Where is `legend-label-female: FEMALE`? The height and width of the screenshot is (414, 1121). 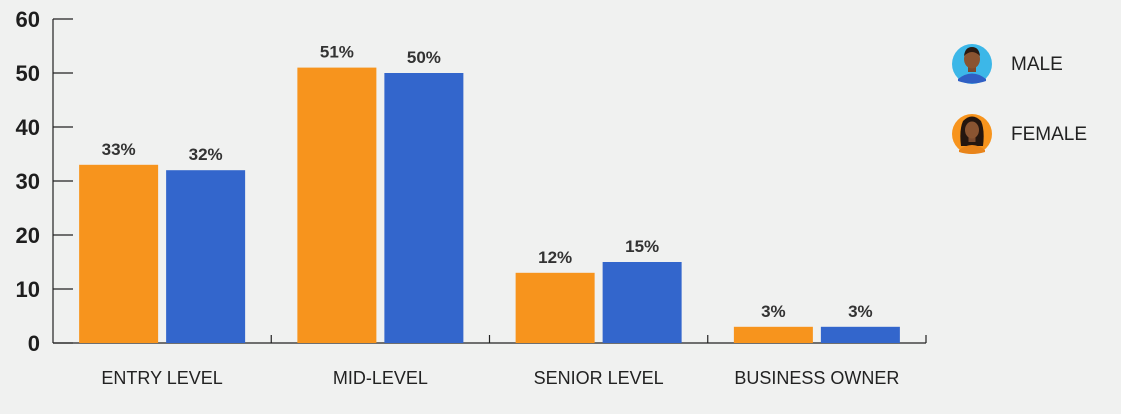
legend-label-female: FEMALE is located at coordinates (1049, 134).